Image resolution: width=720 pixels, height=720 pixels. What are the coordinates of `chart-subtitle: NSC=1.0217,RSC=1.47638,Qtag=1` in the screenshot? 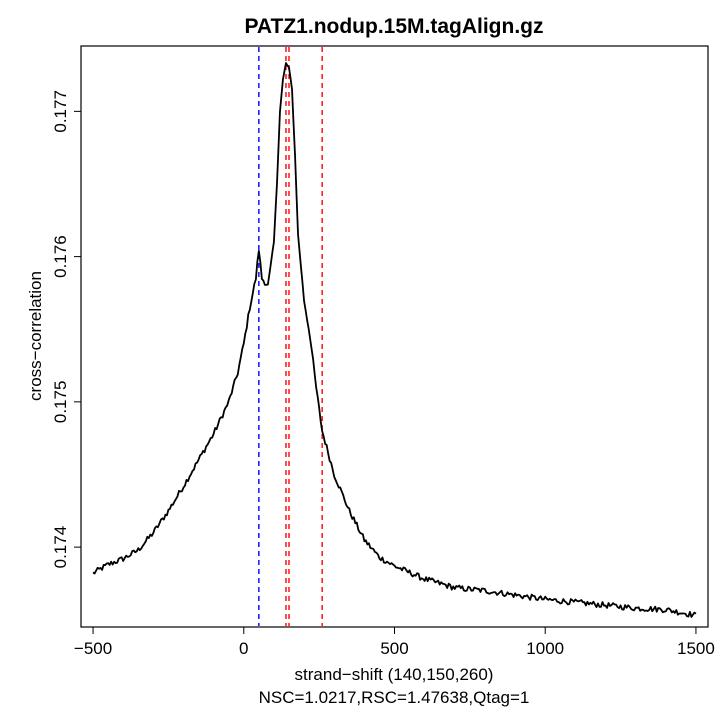 It's located at (394, 697).